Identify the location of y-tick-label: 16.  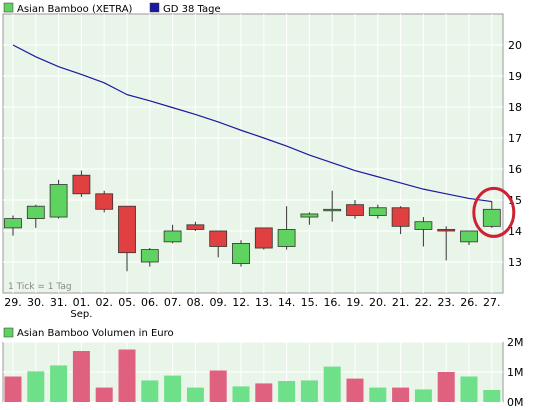
(515, 169).